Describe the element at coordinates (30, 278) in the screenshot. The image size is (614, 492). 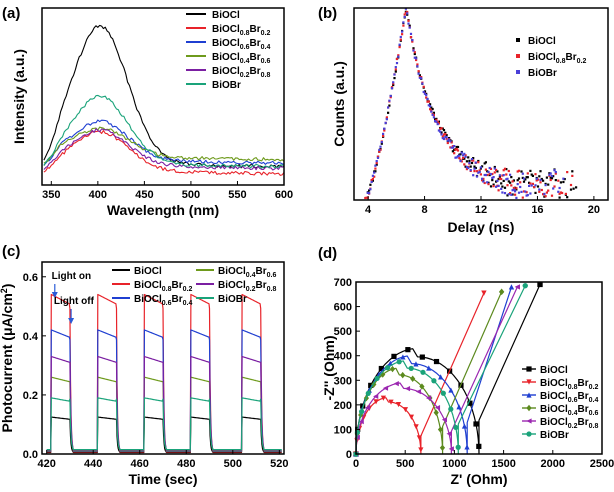
I see `panel-c-ytick-label: 0.6` at that location.